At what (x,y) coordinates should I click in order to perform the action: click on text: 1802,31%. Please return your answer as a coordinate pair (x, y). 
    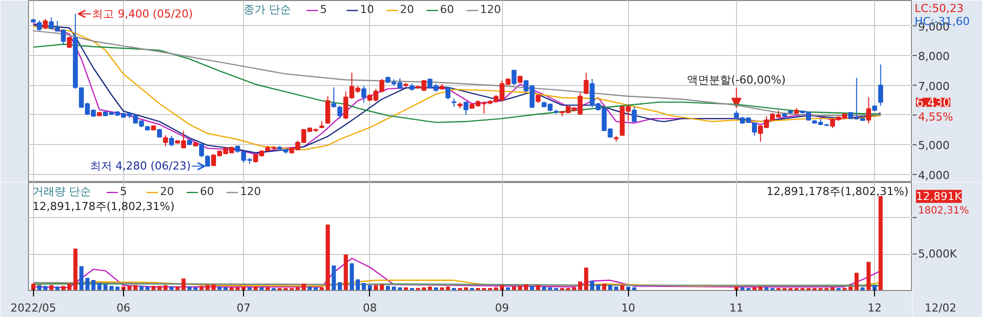
    Looking at the image, I should click on (943, 210).